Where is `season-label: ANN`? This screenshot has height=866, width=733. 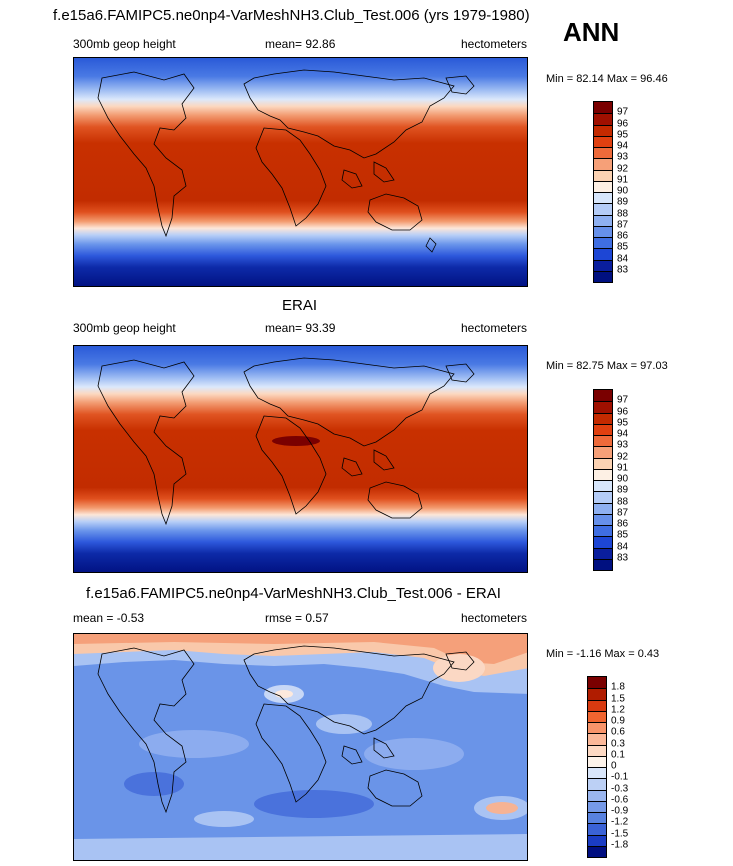 season-label: ANN is located at coordinates (591, 32).